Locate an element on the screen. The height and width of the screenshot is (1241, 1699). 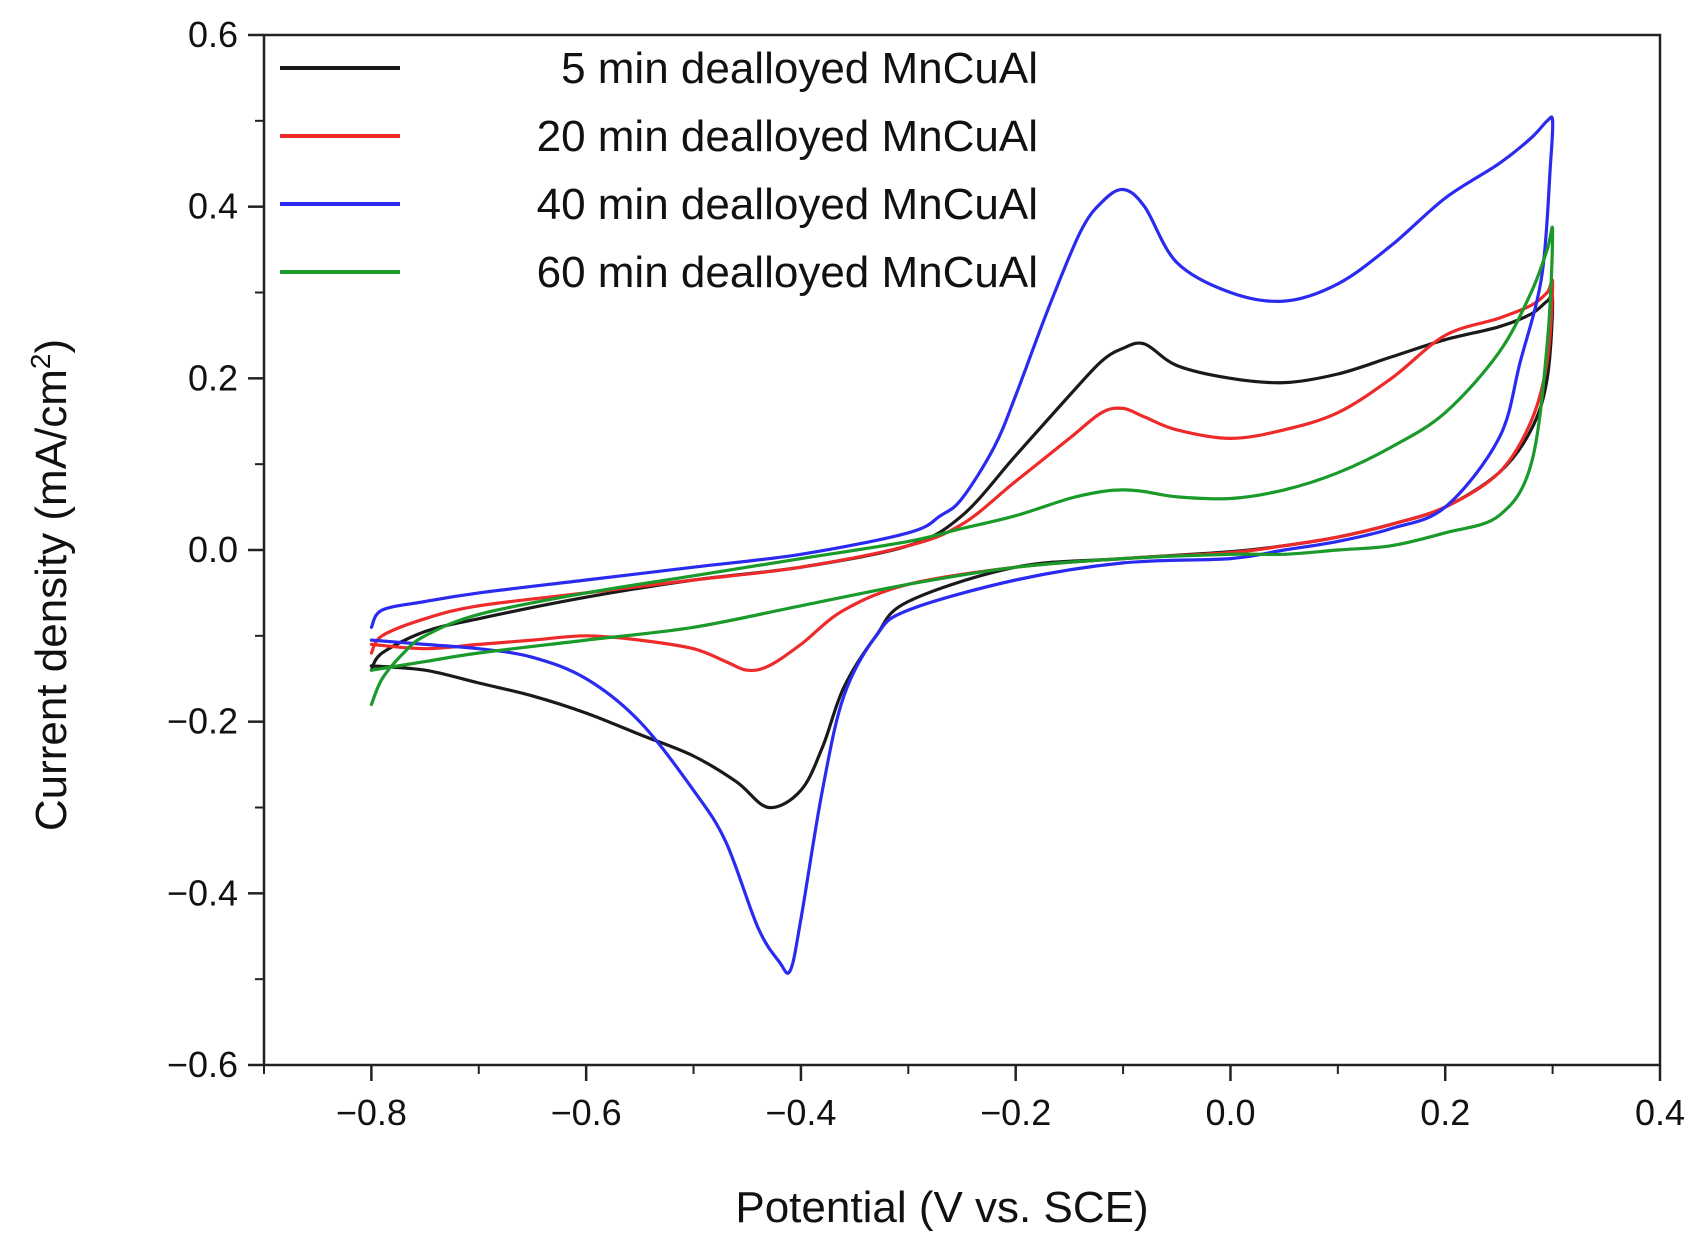
x-tick-label: 0.4 is located at coordinates (1660, 1112).